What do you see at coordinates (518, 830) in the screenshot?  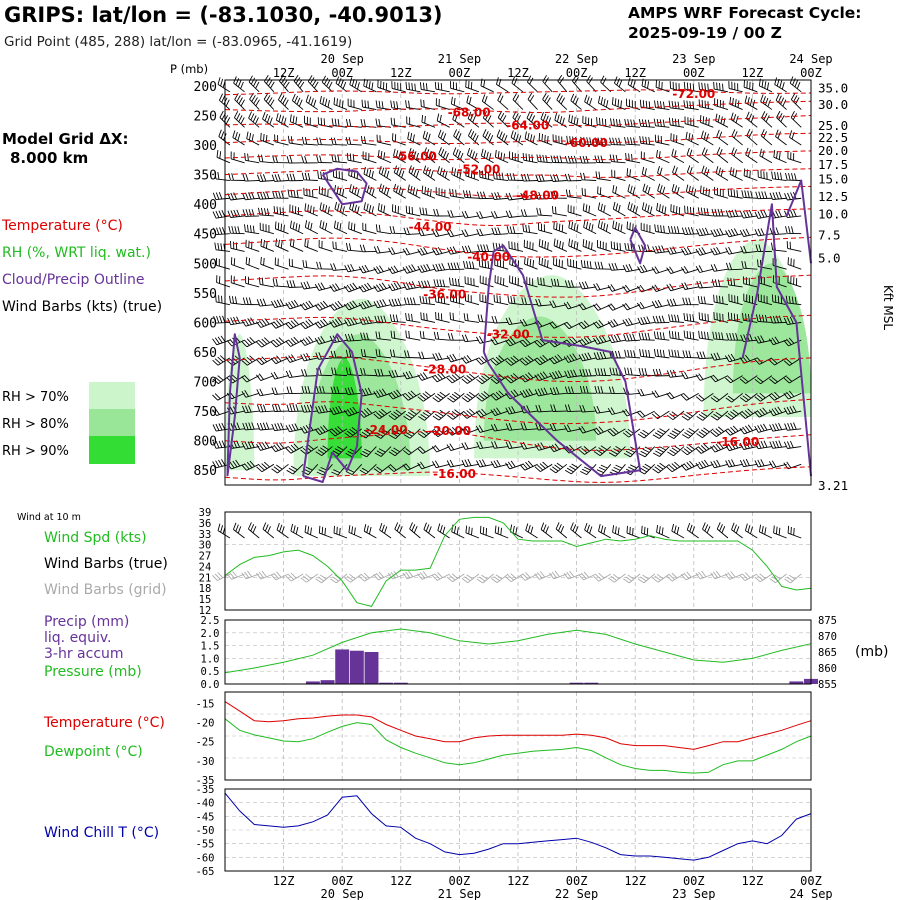 I see `wind-chill-panel-frame` at bounding box center [518, 830].